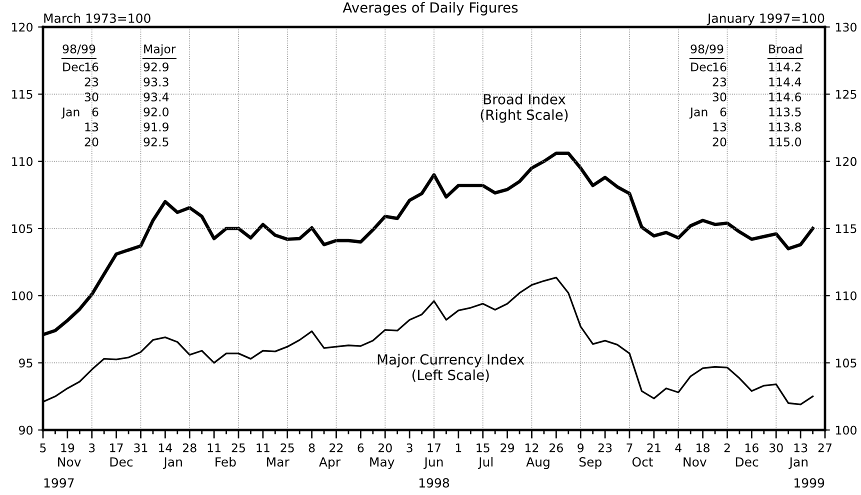  I want to click on y2-tick-label: 125, so click(846, 94).